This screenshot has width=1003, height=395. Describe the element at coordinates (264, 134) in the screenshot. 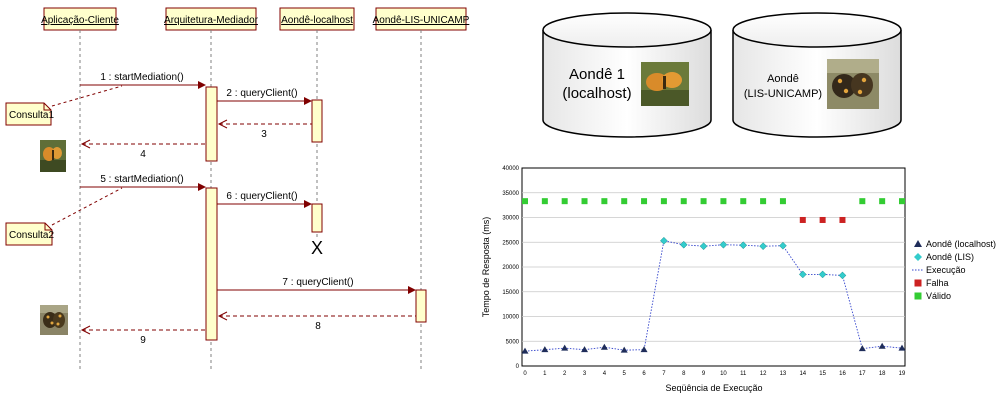

I see `message-label: 3` at that location.